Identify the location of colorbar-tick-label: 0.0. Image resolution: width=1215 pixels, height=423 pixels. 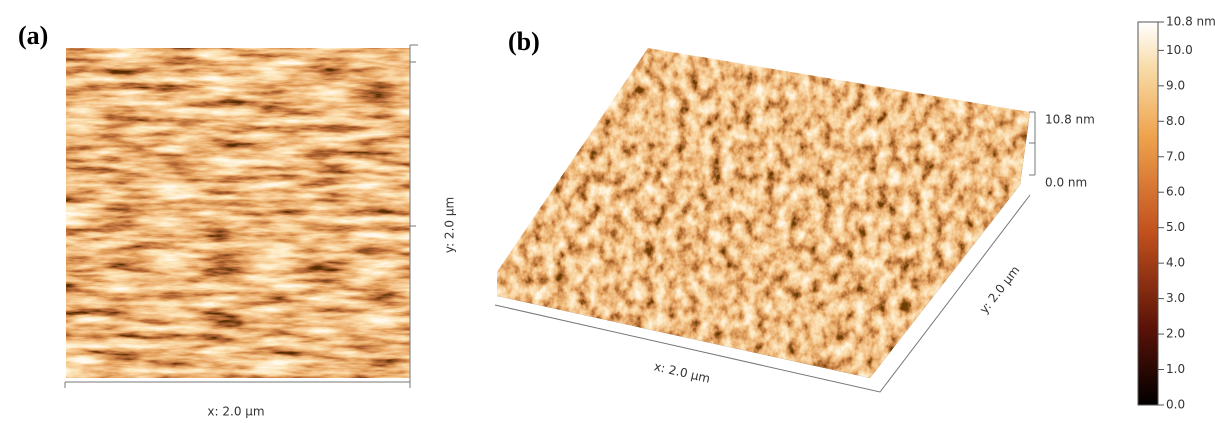
(1175, 405).